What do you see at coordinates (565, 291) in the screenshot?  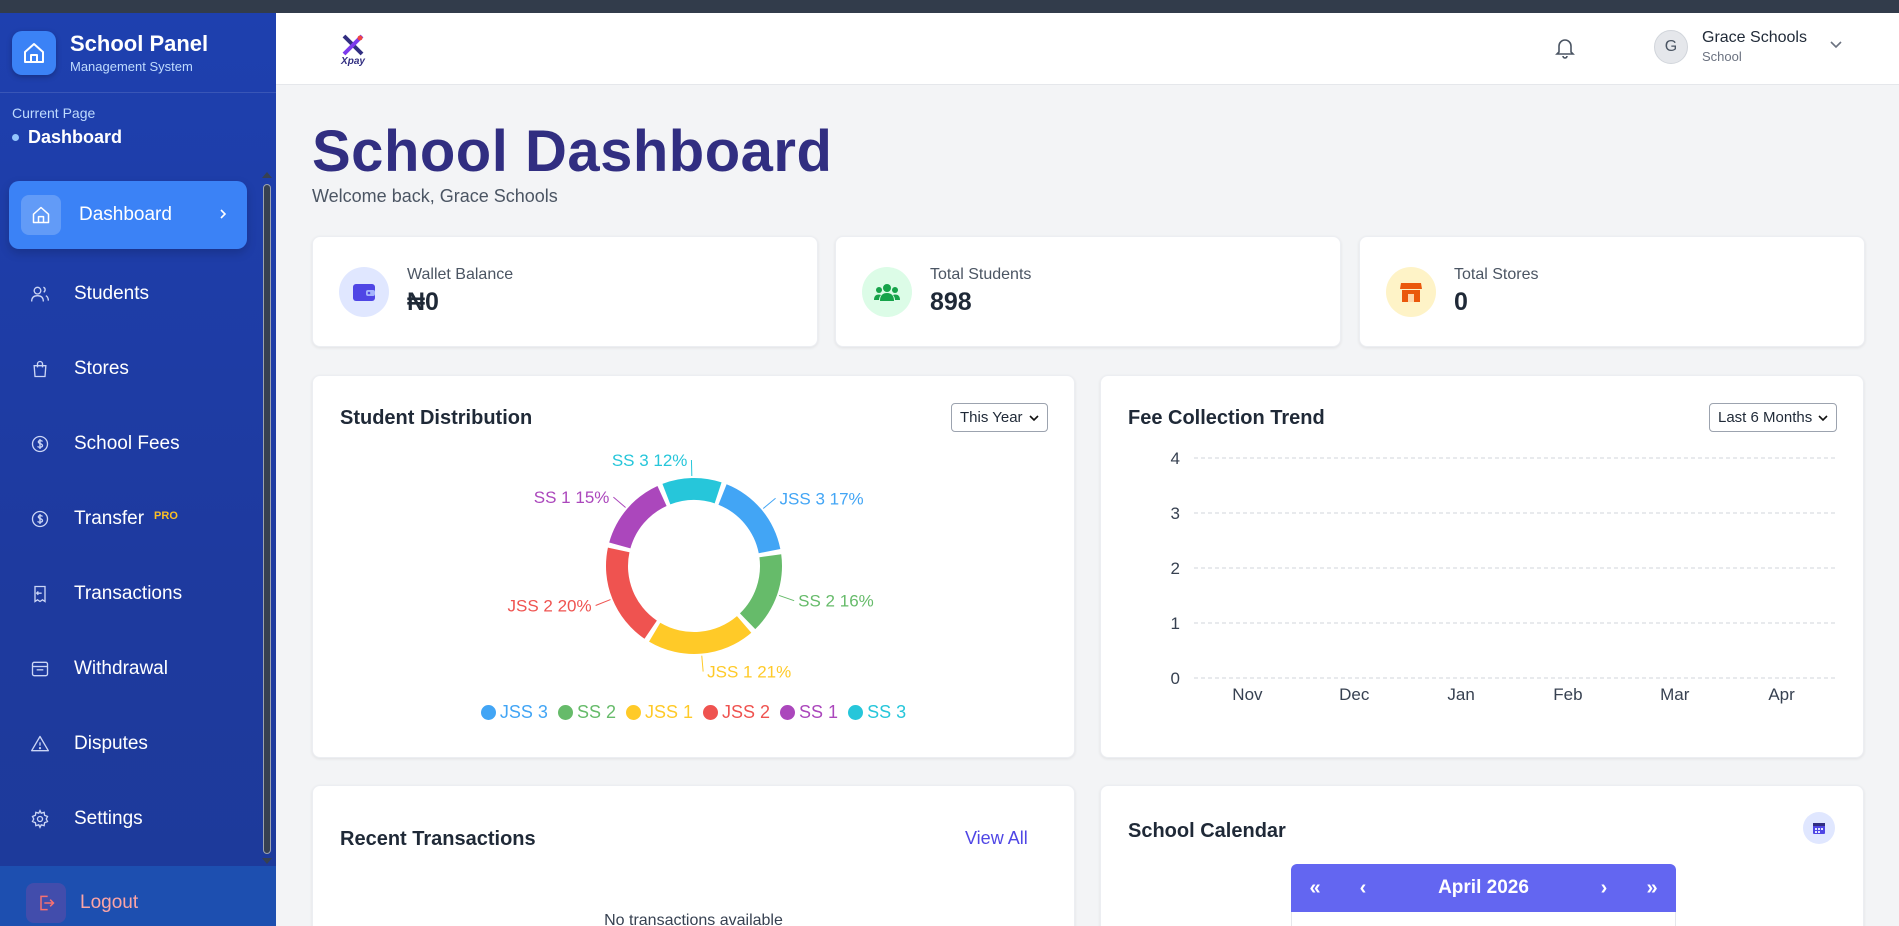 I see `stat-card-wallet: Wallet Balance ₦0` at bounding box center [565, 291].